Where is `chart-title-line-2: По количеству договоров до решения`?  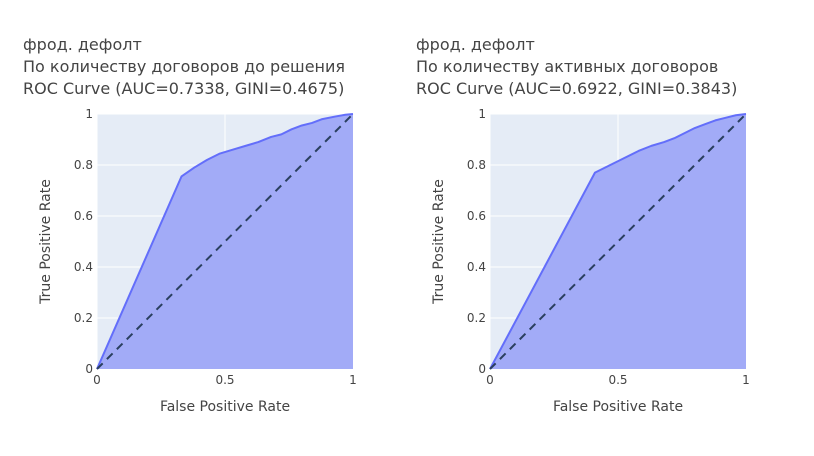 chart-title-line-2: По количеству договоров до решения is located at coordinates (184, 66).